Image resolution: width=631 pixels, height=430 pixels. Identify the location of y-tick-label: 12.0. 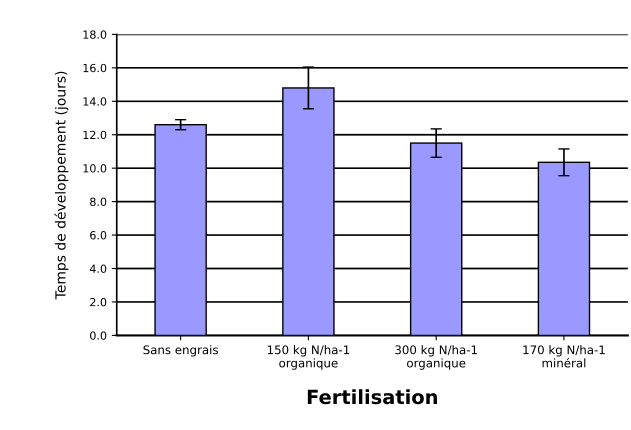
(94, 135).